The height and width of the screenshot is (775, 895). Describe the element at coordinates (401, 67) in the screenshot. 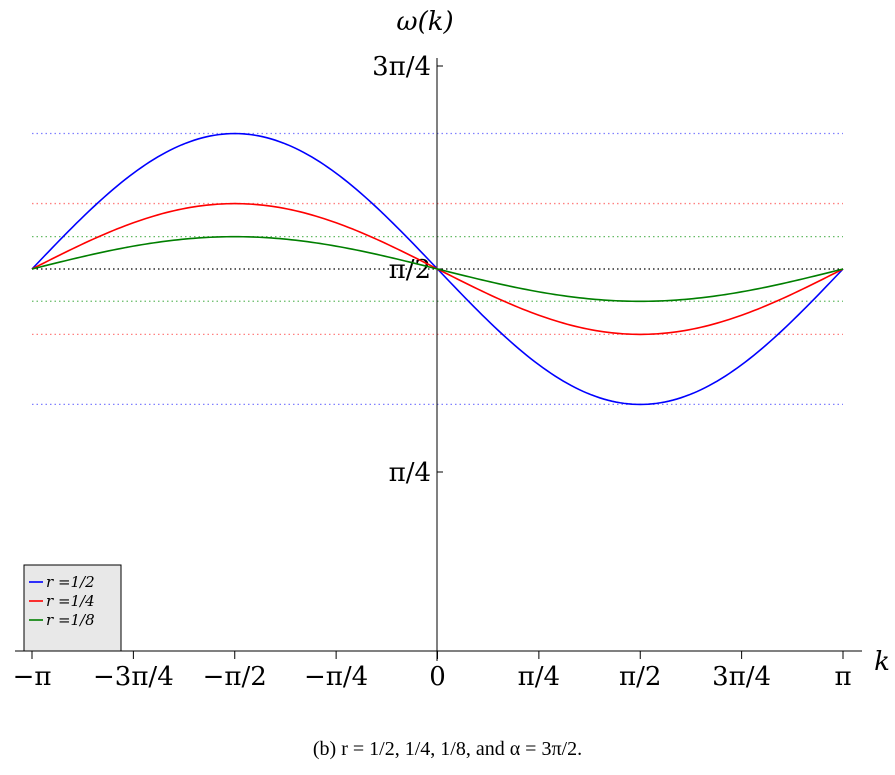

I see `y-tick-label: 3π/4` at that location.